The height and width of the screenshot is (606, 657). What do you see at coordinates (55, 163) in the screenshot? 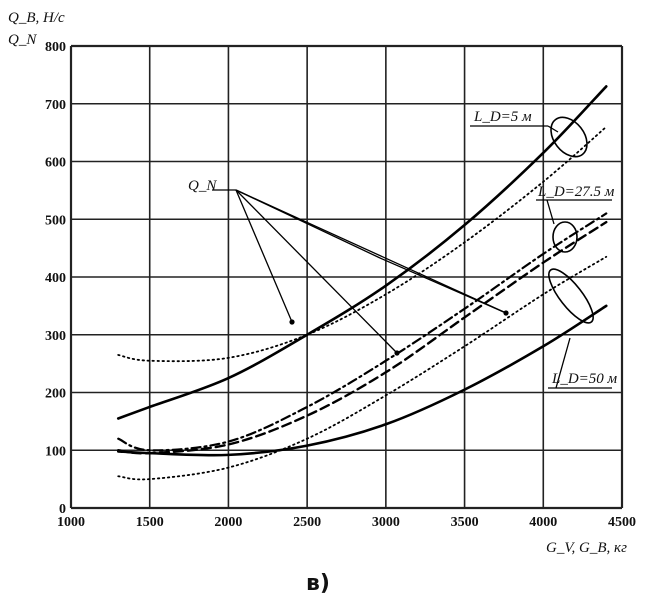
I see `y-tick-label: 600` at bounding box center [55, 163].